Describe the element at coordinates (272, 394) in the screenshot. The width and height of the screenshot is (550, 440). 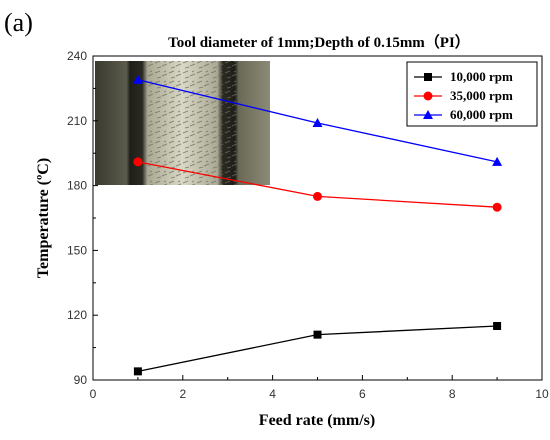
I see `x-tick-label: 4` at that location.